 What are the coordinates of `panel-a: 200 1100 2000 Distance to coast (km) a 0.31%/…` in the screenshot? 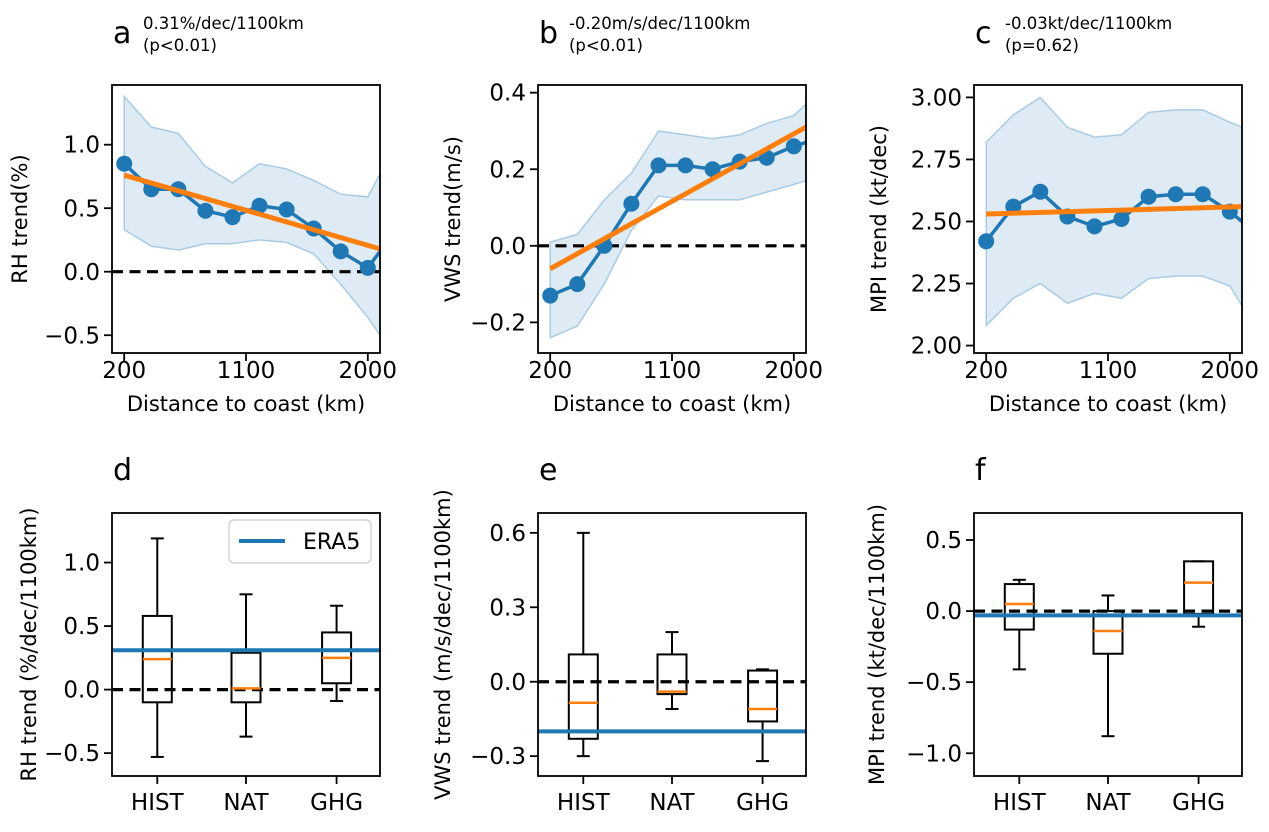 It's located at (202, 215).